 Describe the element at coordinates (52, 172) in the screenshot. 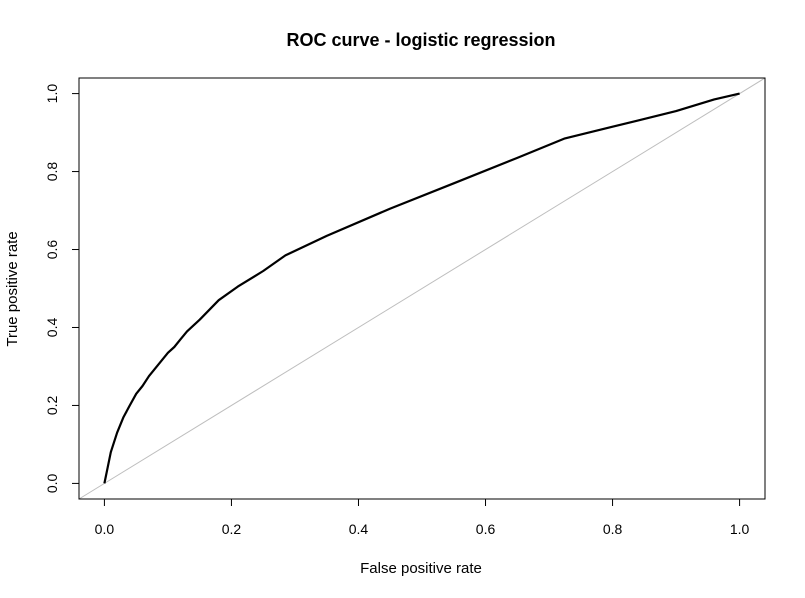

I see `y-tick-label: 0.8` at that location.